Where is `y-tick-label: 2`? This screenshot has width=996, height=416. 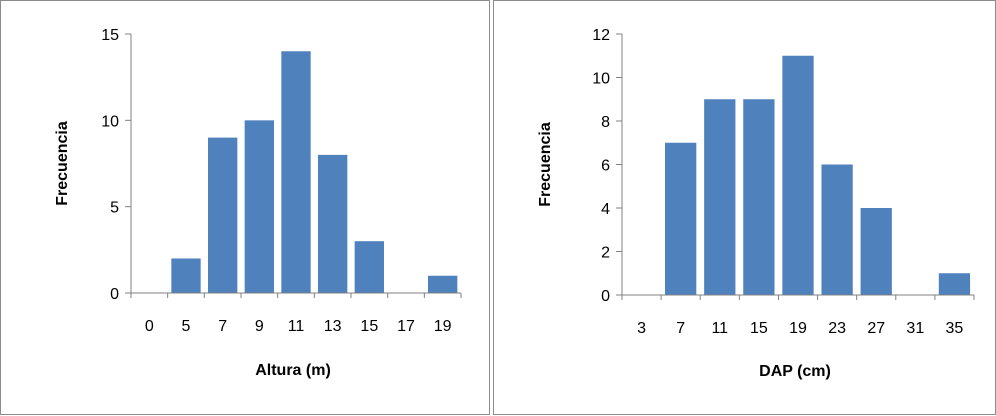
y-tick-label: 2 is located at coordinates (605, 253).